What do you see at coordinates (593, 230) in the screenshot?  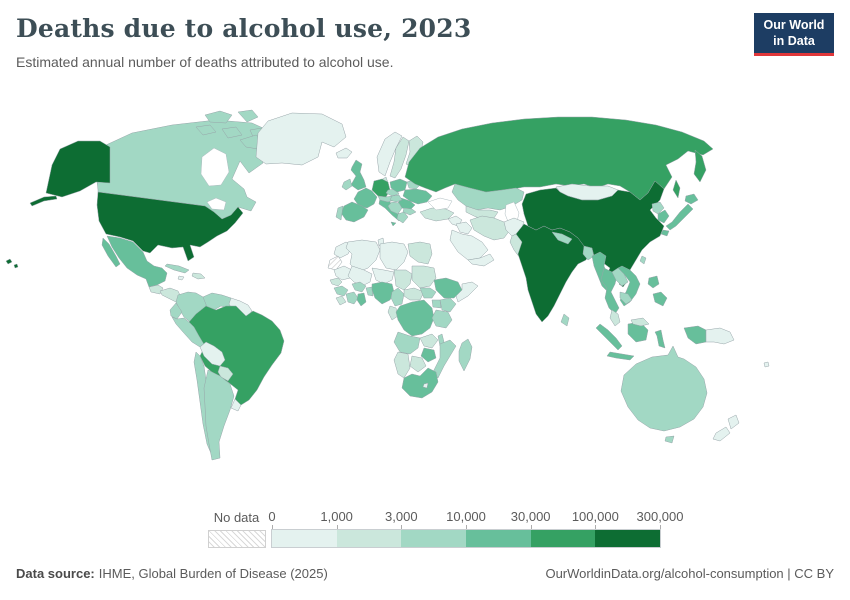 I see `country-china` at bounding box center [593, 230].